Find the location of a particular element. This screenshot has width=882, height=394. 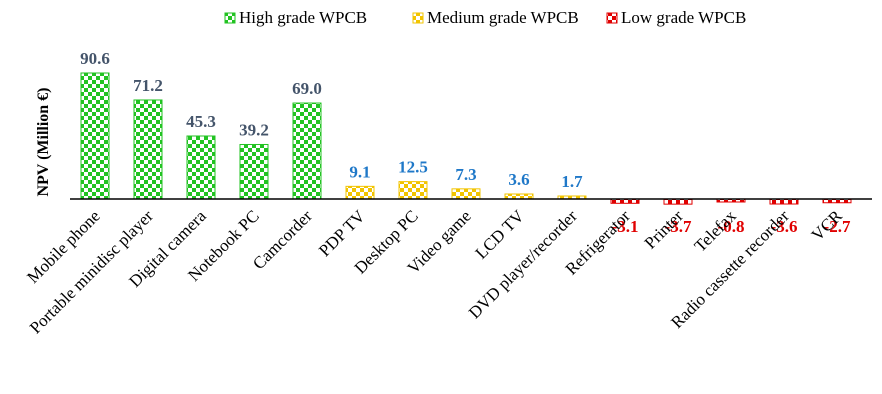

data-label-desktop-pc: 12.5 is located at coordinates (413, 167).